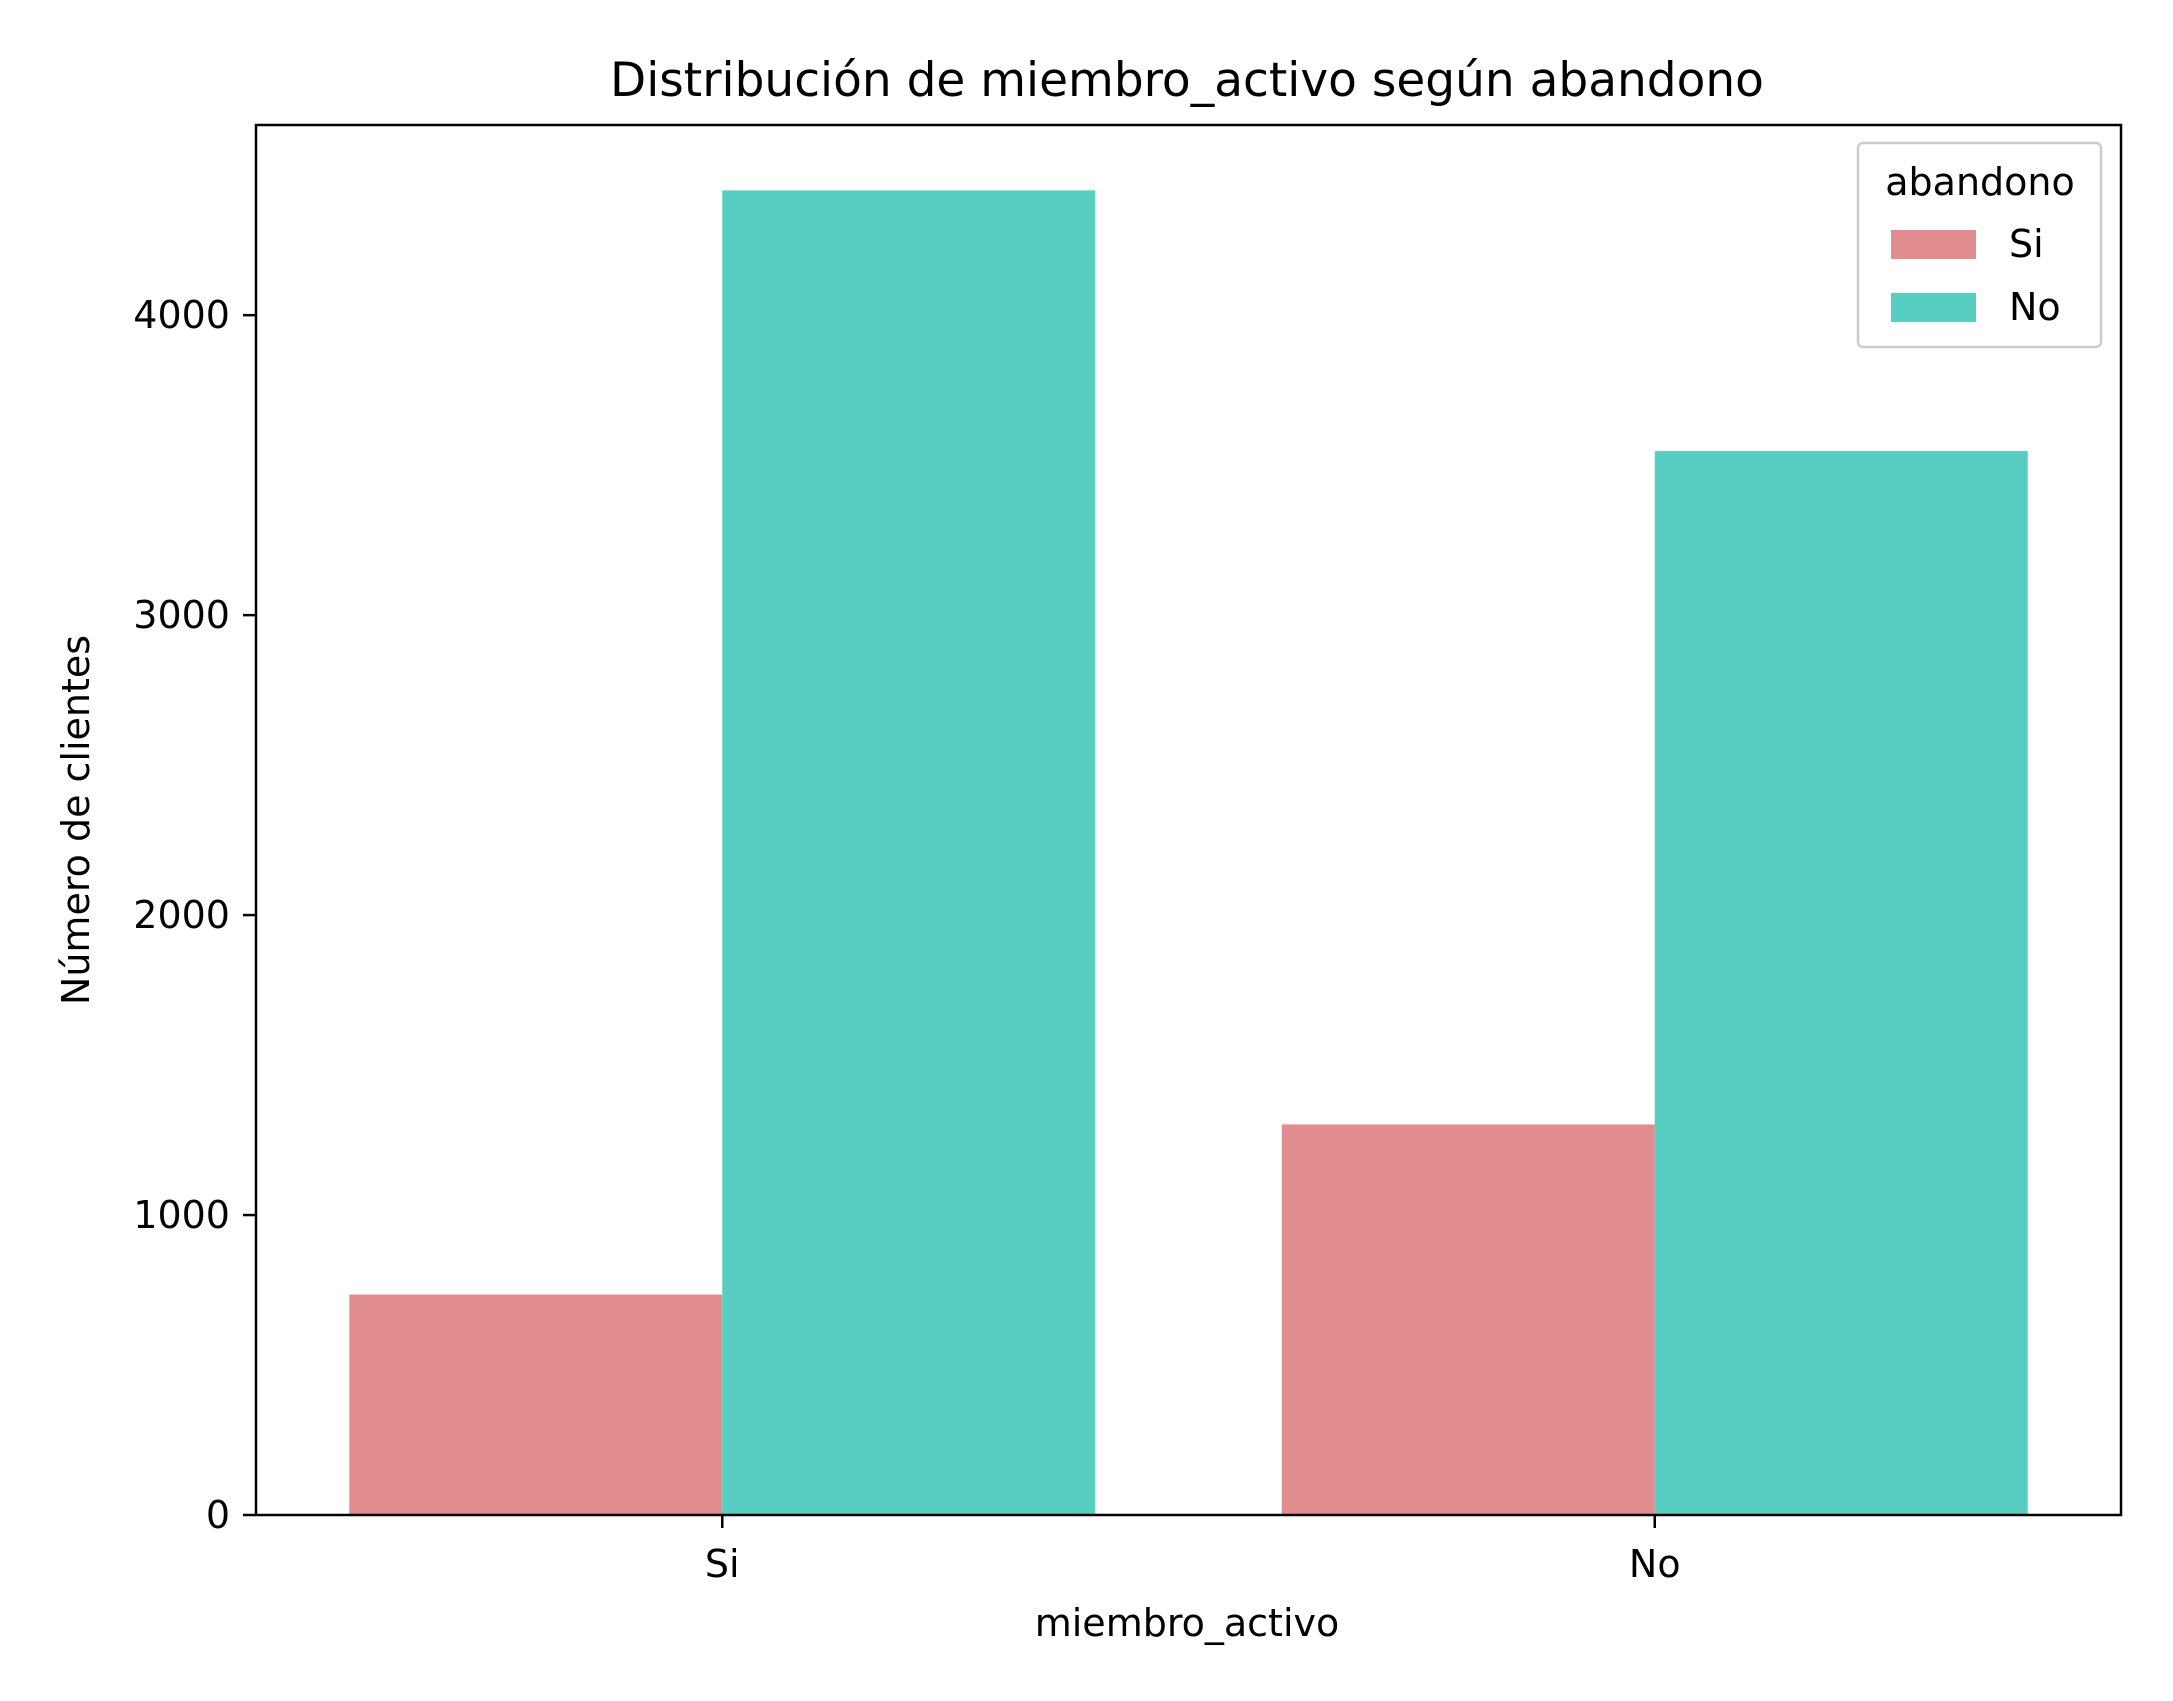  I want to click on x-axis-label: miembro_activo, so click(1187, 1623).